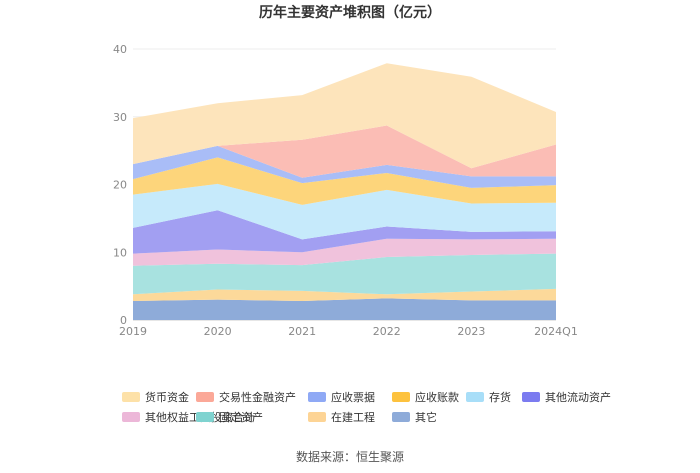  Describe the element at coordinates (348, 331) in the screenshot. I see `x-axis: 2019 2020 2021 2022 2023 2024Q1` at that location.